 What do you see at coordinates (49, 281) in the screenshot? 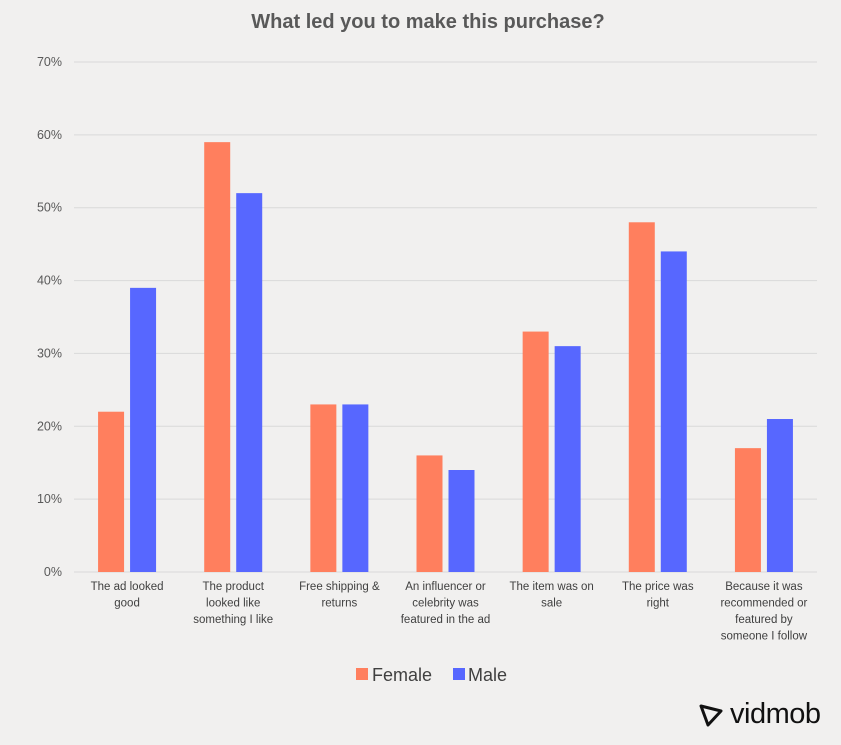
I see `y-tick-label: 40%` at bounding box center [49, 281].